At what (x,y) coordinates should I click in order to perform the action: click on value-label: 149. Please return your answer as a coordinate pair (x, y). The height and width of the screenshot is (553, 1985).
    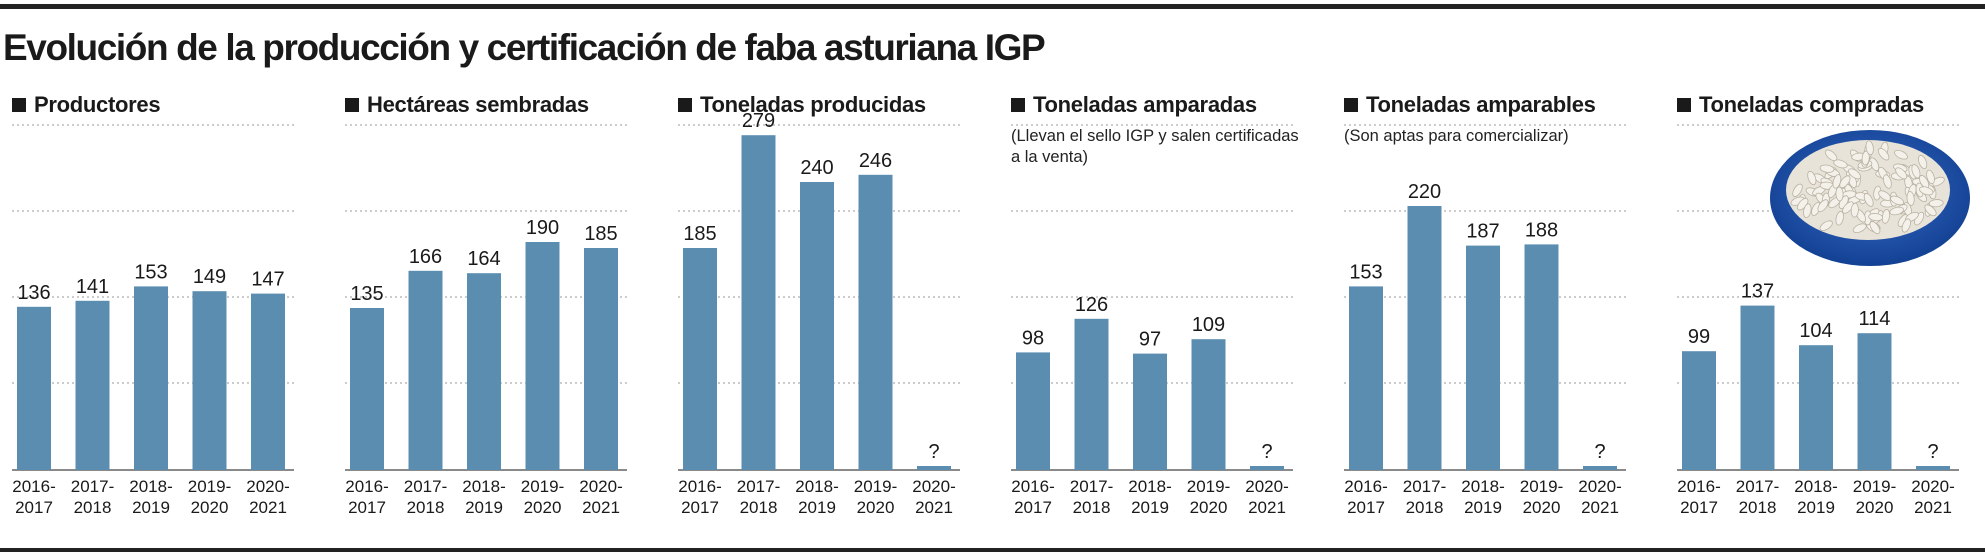
    Looking at the image, I should click on (209, 277).